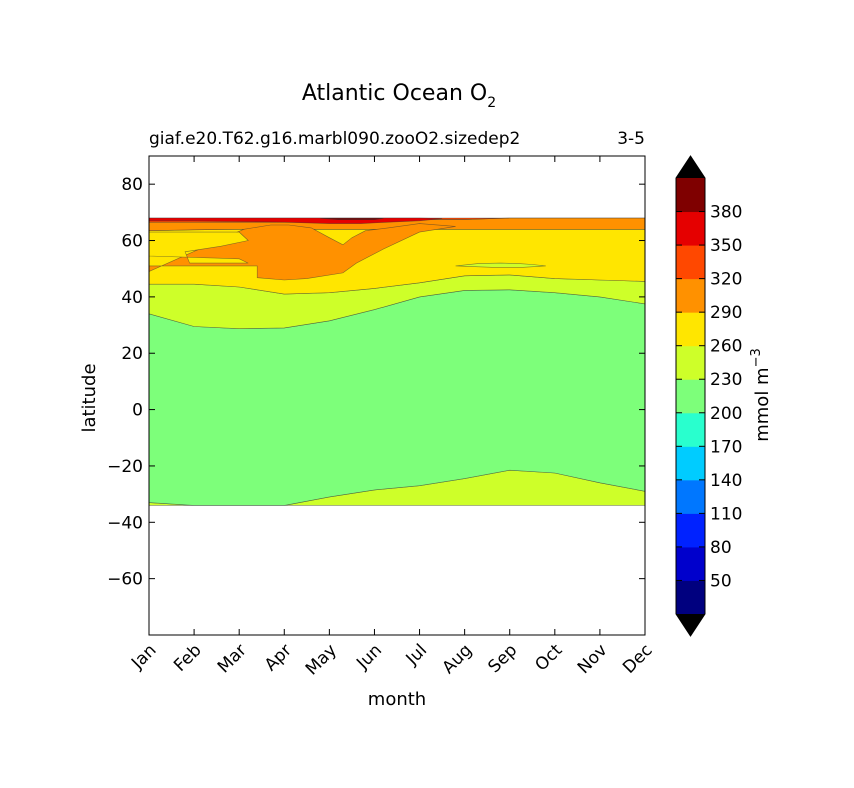  What do you see at coordinates (726, 447) in the screenshot?
I see `colorbar-tick-label: 170` at bounding box center [726, 447].